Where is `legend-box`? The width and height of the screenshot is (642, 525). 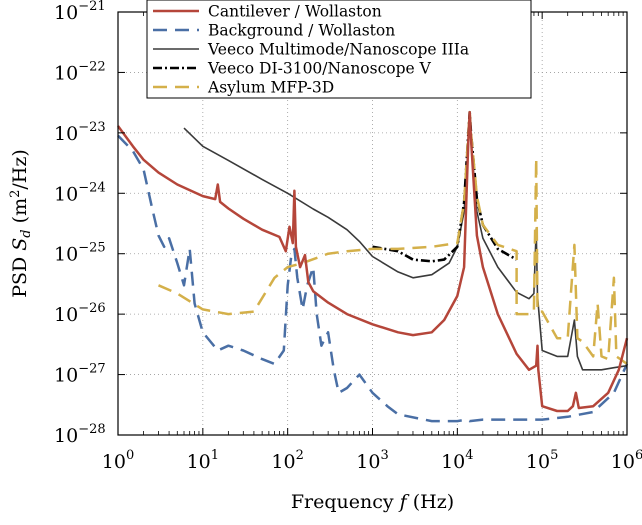
legend-box is located at coordinates (339, 49).